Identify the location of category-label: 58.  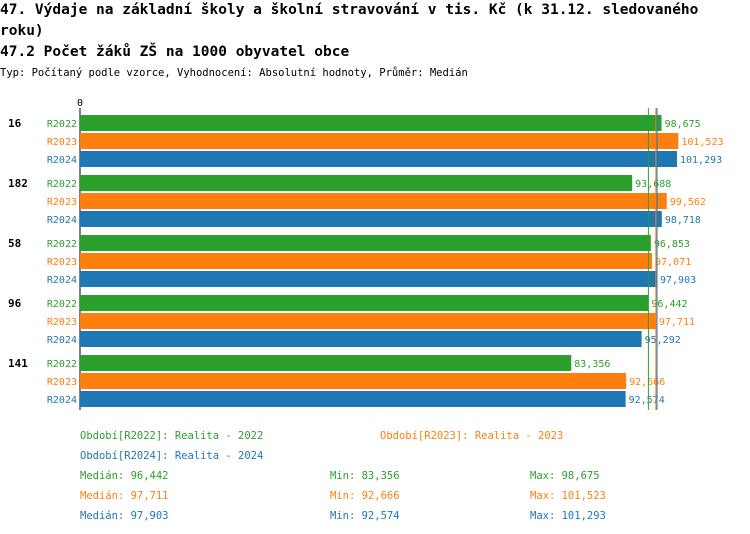
(14, 243).